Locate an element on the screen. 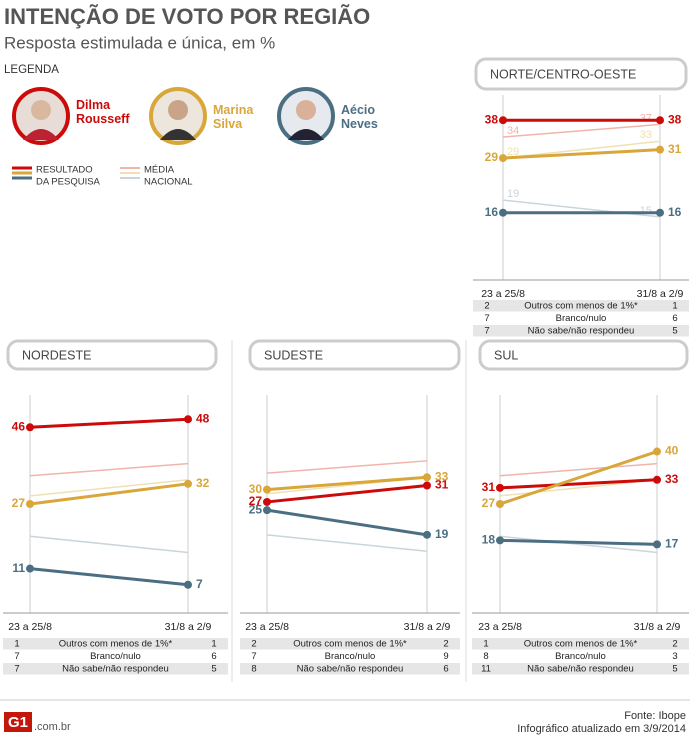 The height and width of the screenshot is (735, 690). legend-entry: Dilma Rousseff is located at coordinates (102, 112).